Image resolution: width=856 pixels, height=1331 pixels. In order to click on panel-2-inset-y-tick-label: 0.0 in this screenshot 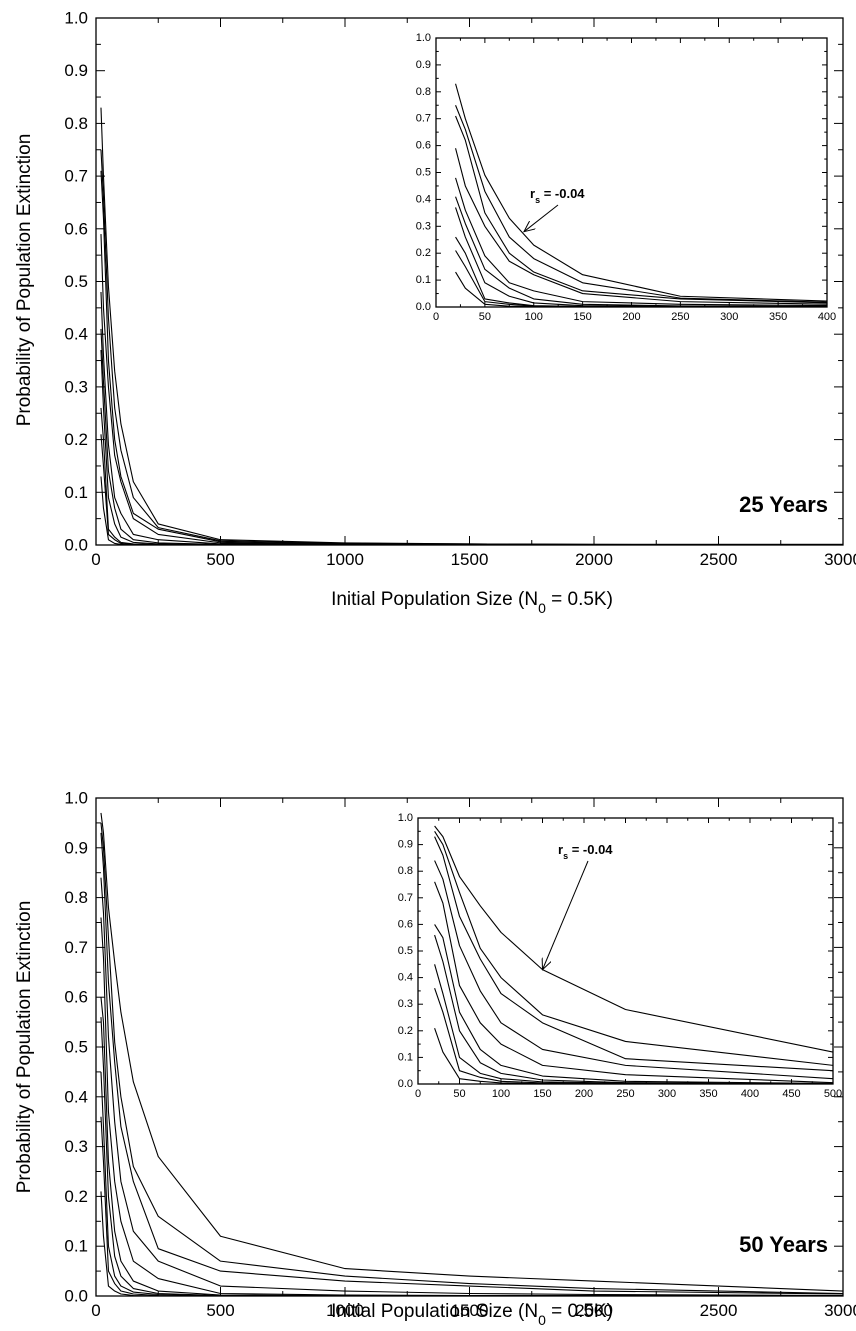, I will do `click(405, 1084)`.